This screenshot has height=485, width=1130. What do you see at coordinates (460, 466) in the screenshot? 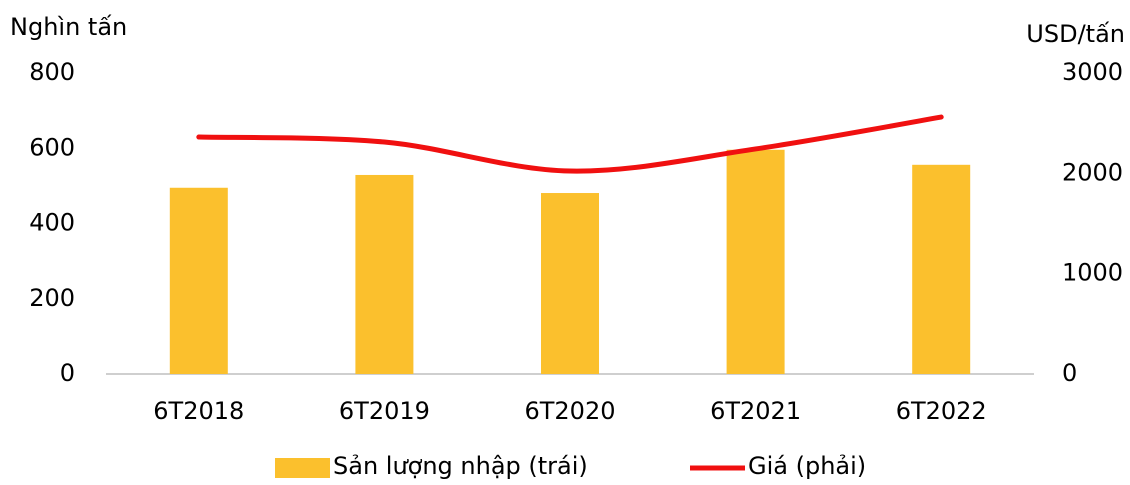
I see `legend-label: Sản lượng nhập (trái)` at bounding box center [460, 466].